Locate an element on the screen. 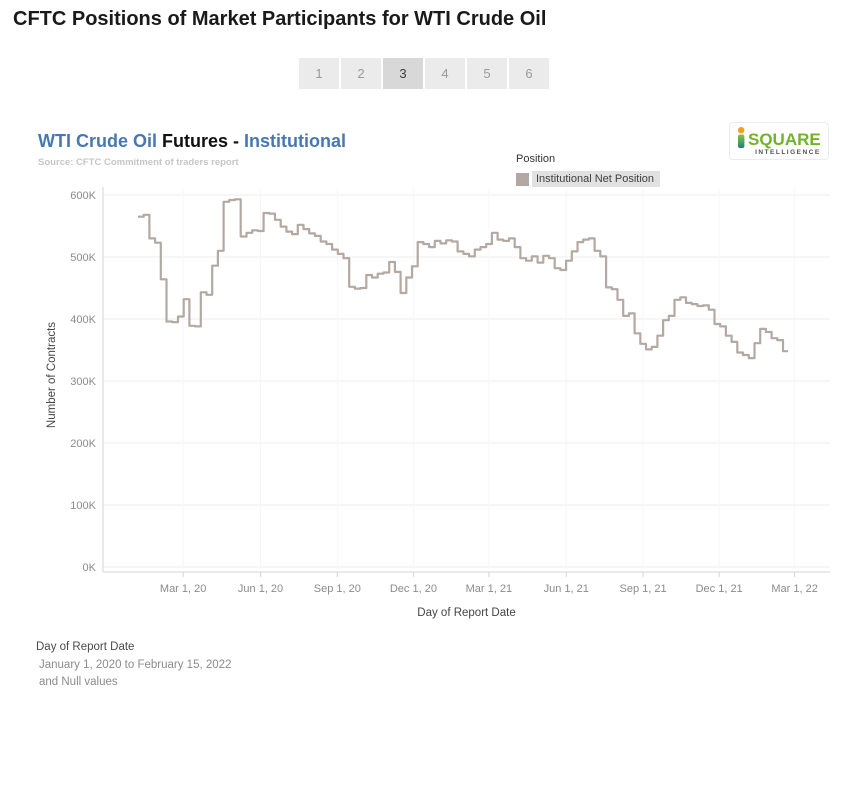  legend-title: Position is located at coordinates (536, 159).